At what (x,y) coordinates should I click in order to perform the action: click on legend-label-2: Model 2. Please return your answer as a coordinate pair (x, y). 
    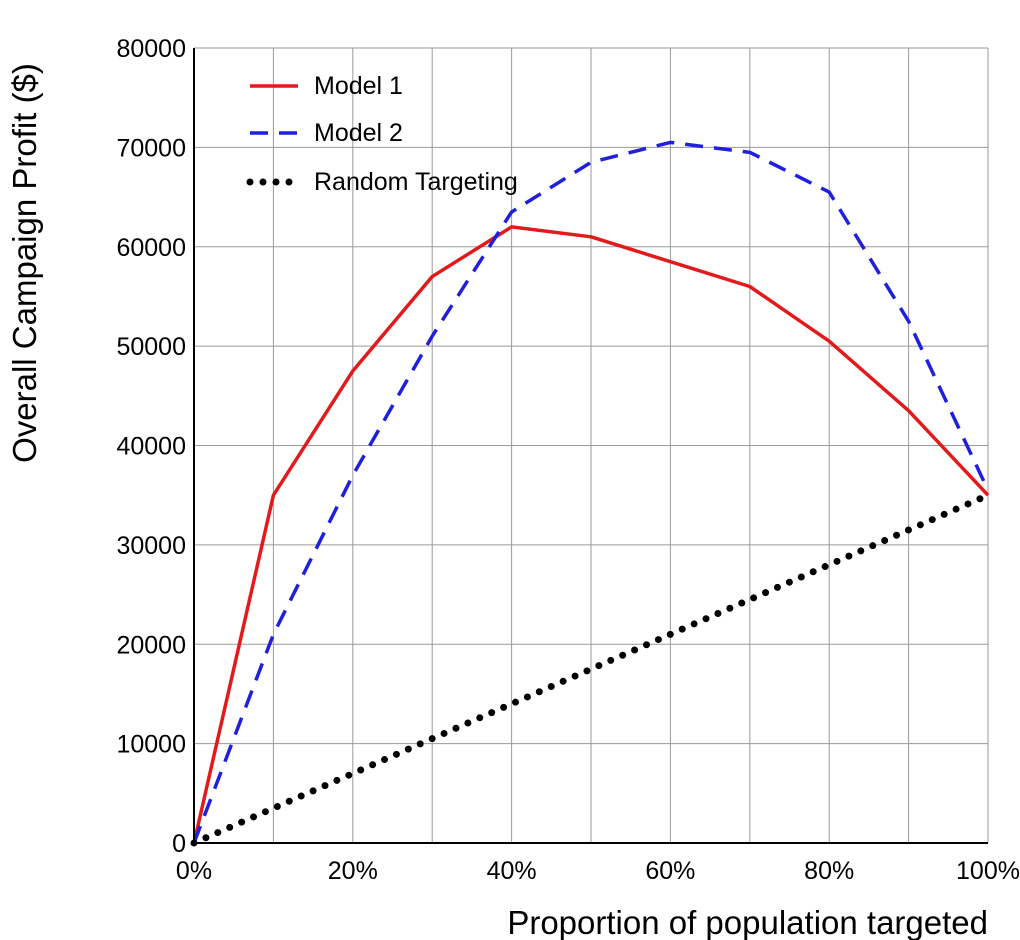
    Looking at the image, I should click on (358, 133).